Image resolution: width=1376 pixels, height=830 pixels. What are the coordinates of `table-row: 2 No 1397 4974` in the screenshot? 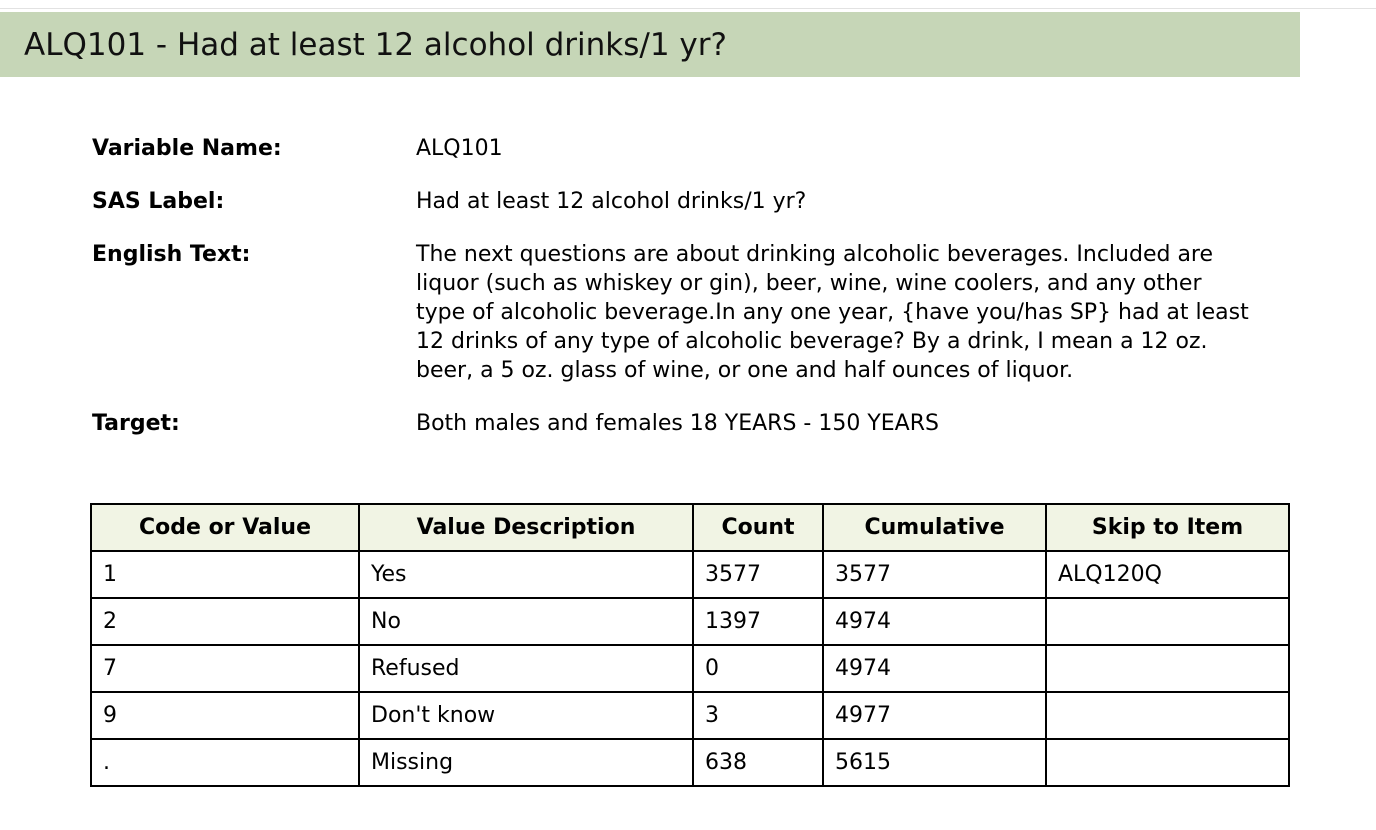 It's located at (690, 621).